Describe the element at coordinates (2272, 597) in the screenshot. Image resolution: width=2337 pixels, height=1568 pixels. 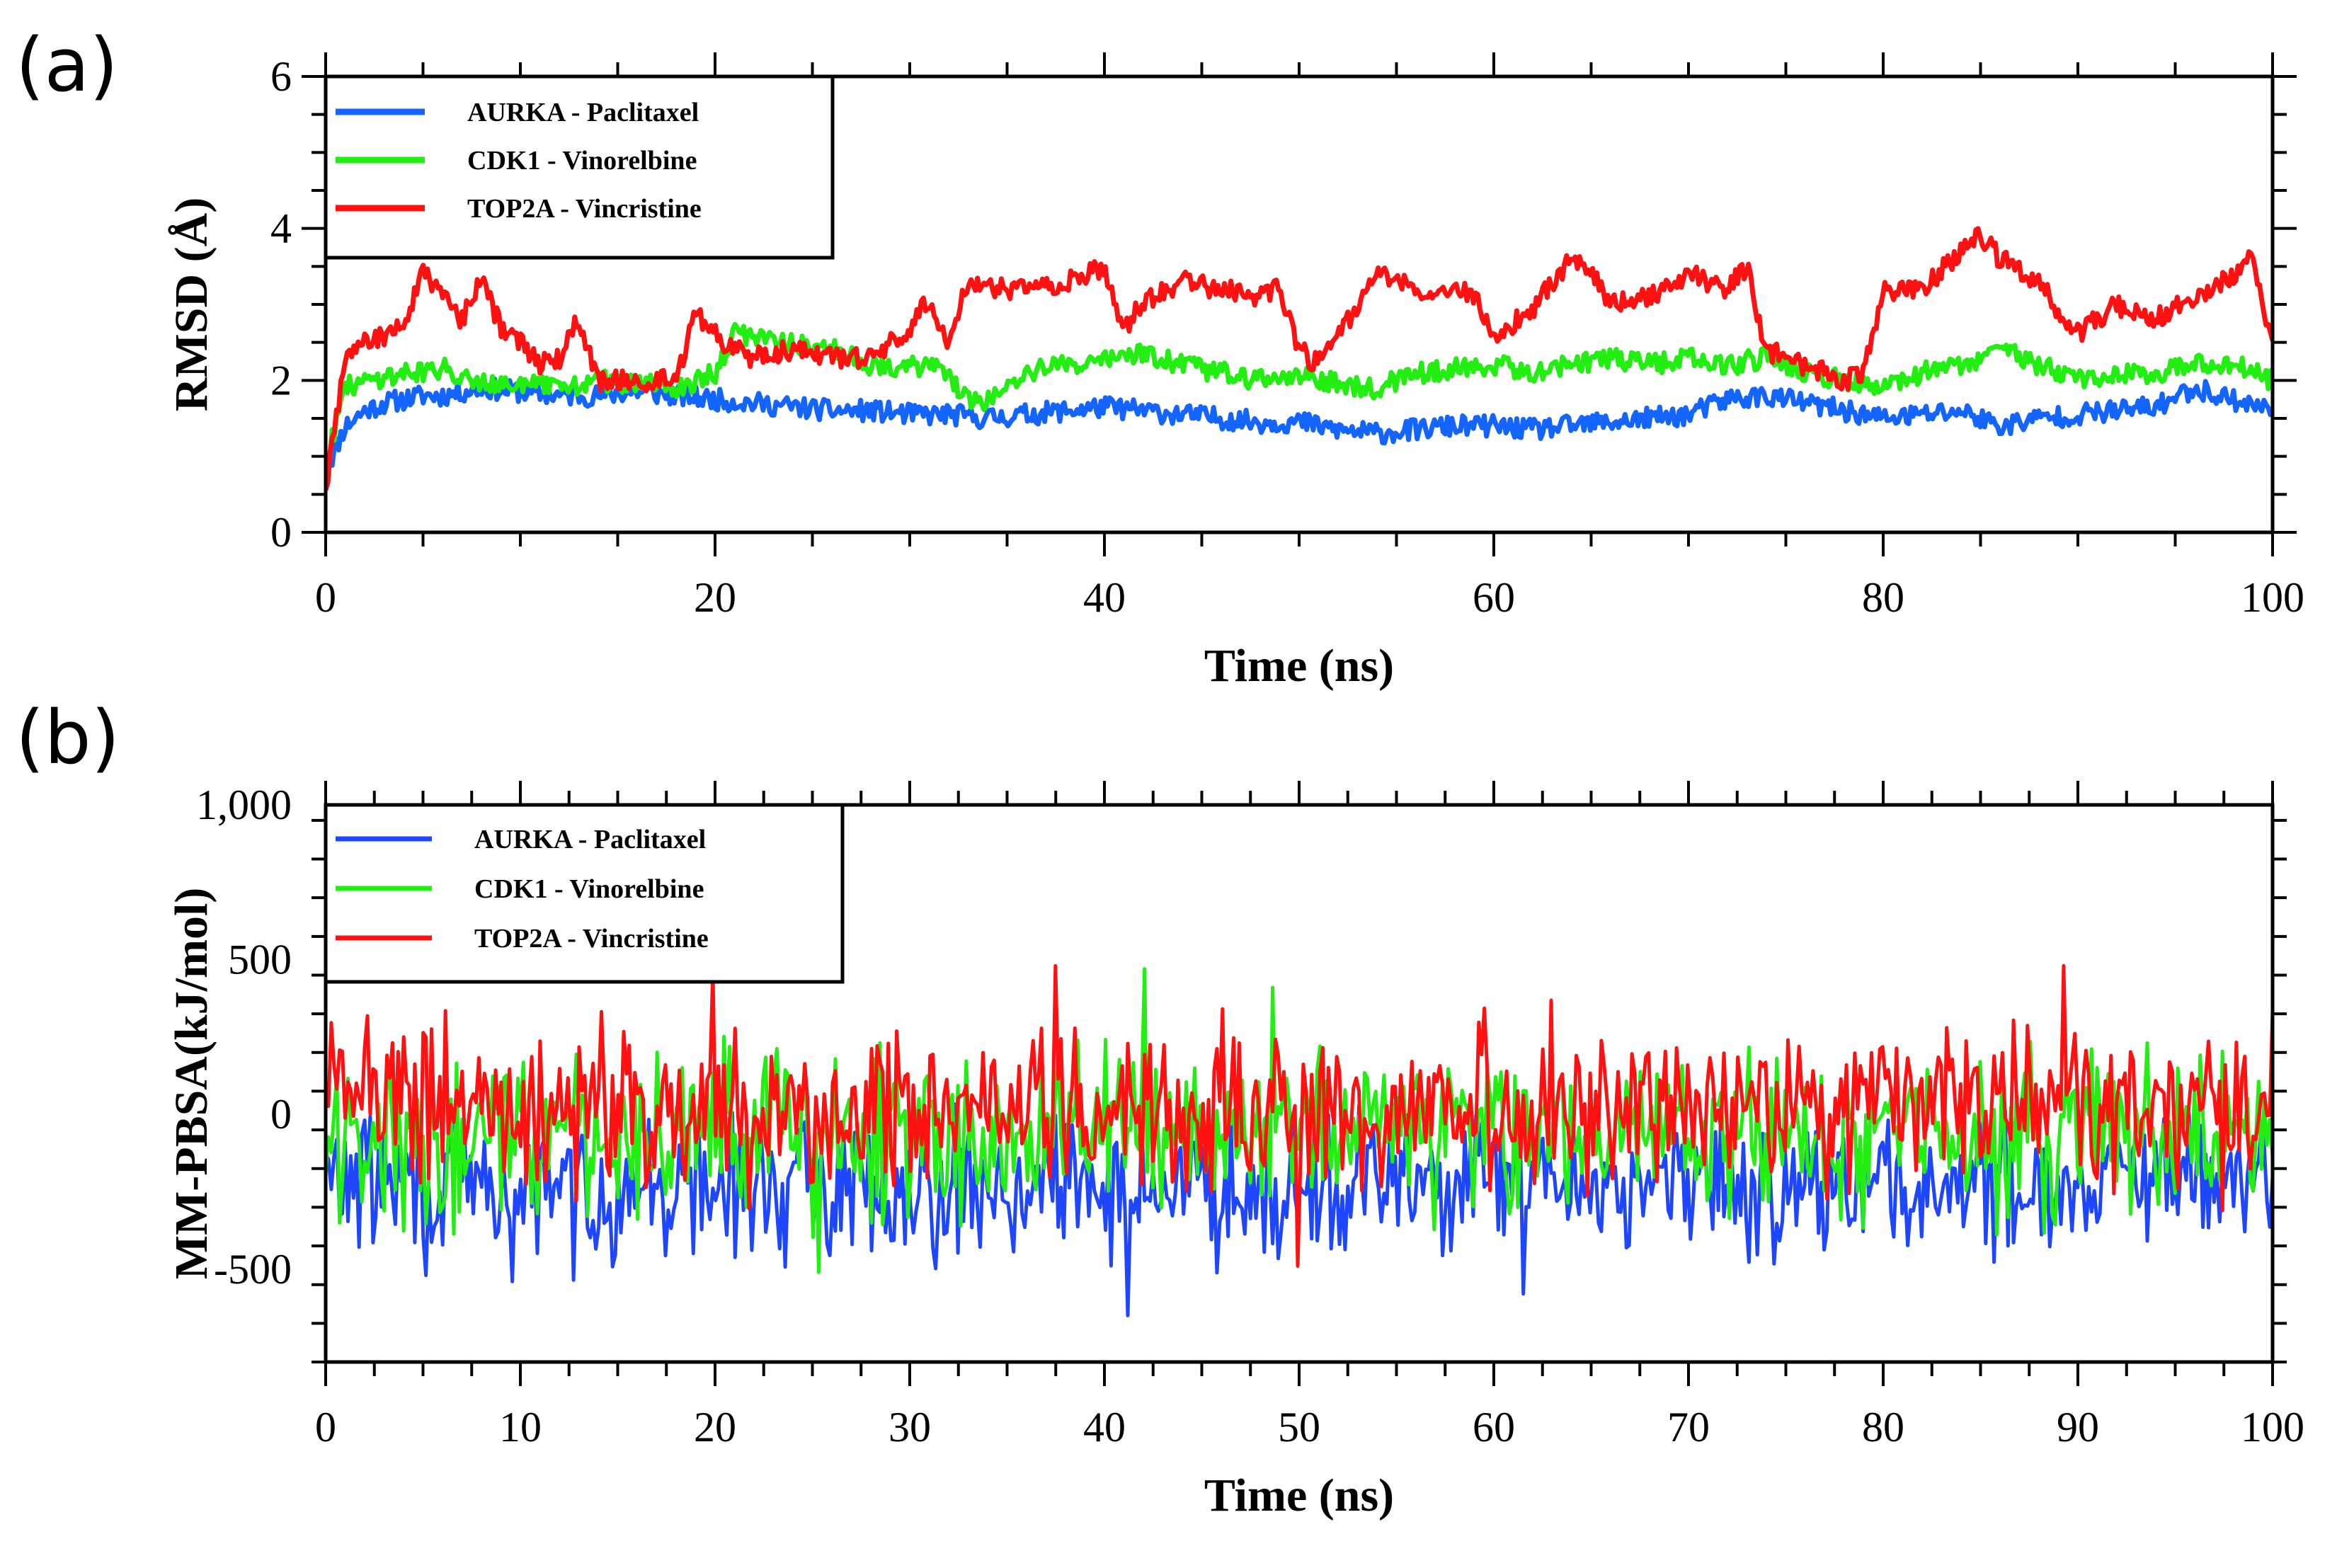
I see `rmsd-x-tick-label: 100` at that location.